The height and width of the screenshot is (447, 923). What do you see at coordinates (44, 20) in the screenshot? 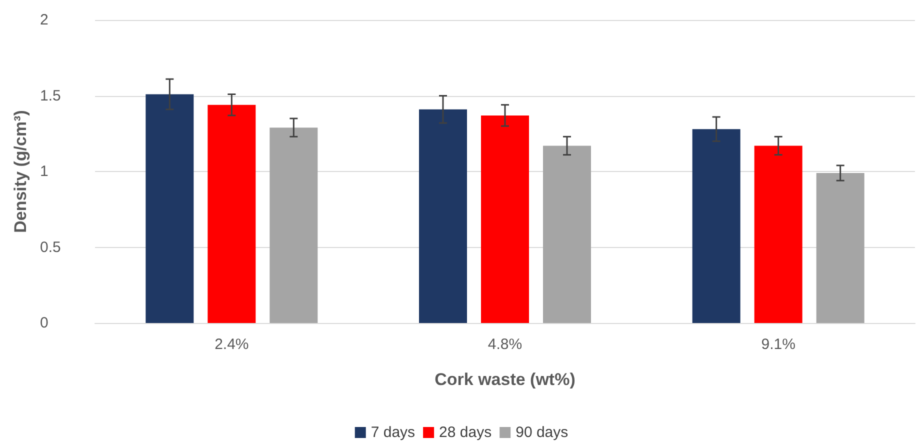
I see `y-tick-label: 2` at bounding box center [44, 20].